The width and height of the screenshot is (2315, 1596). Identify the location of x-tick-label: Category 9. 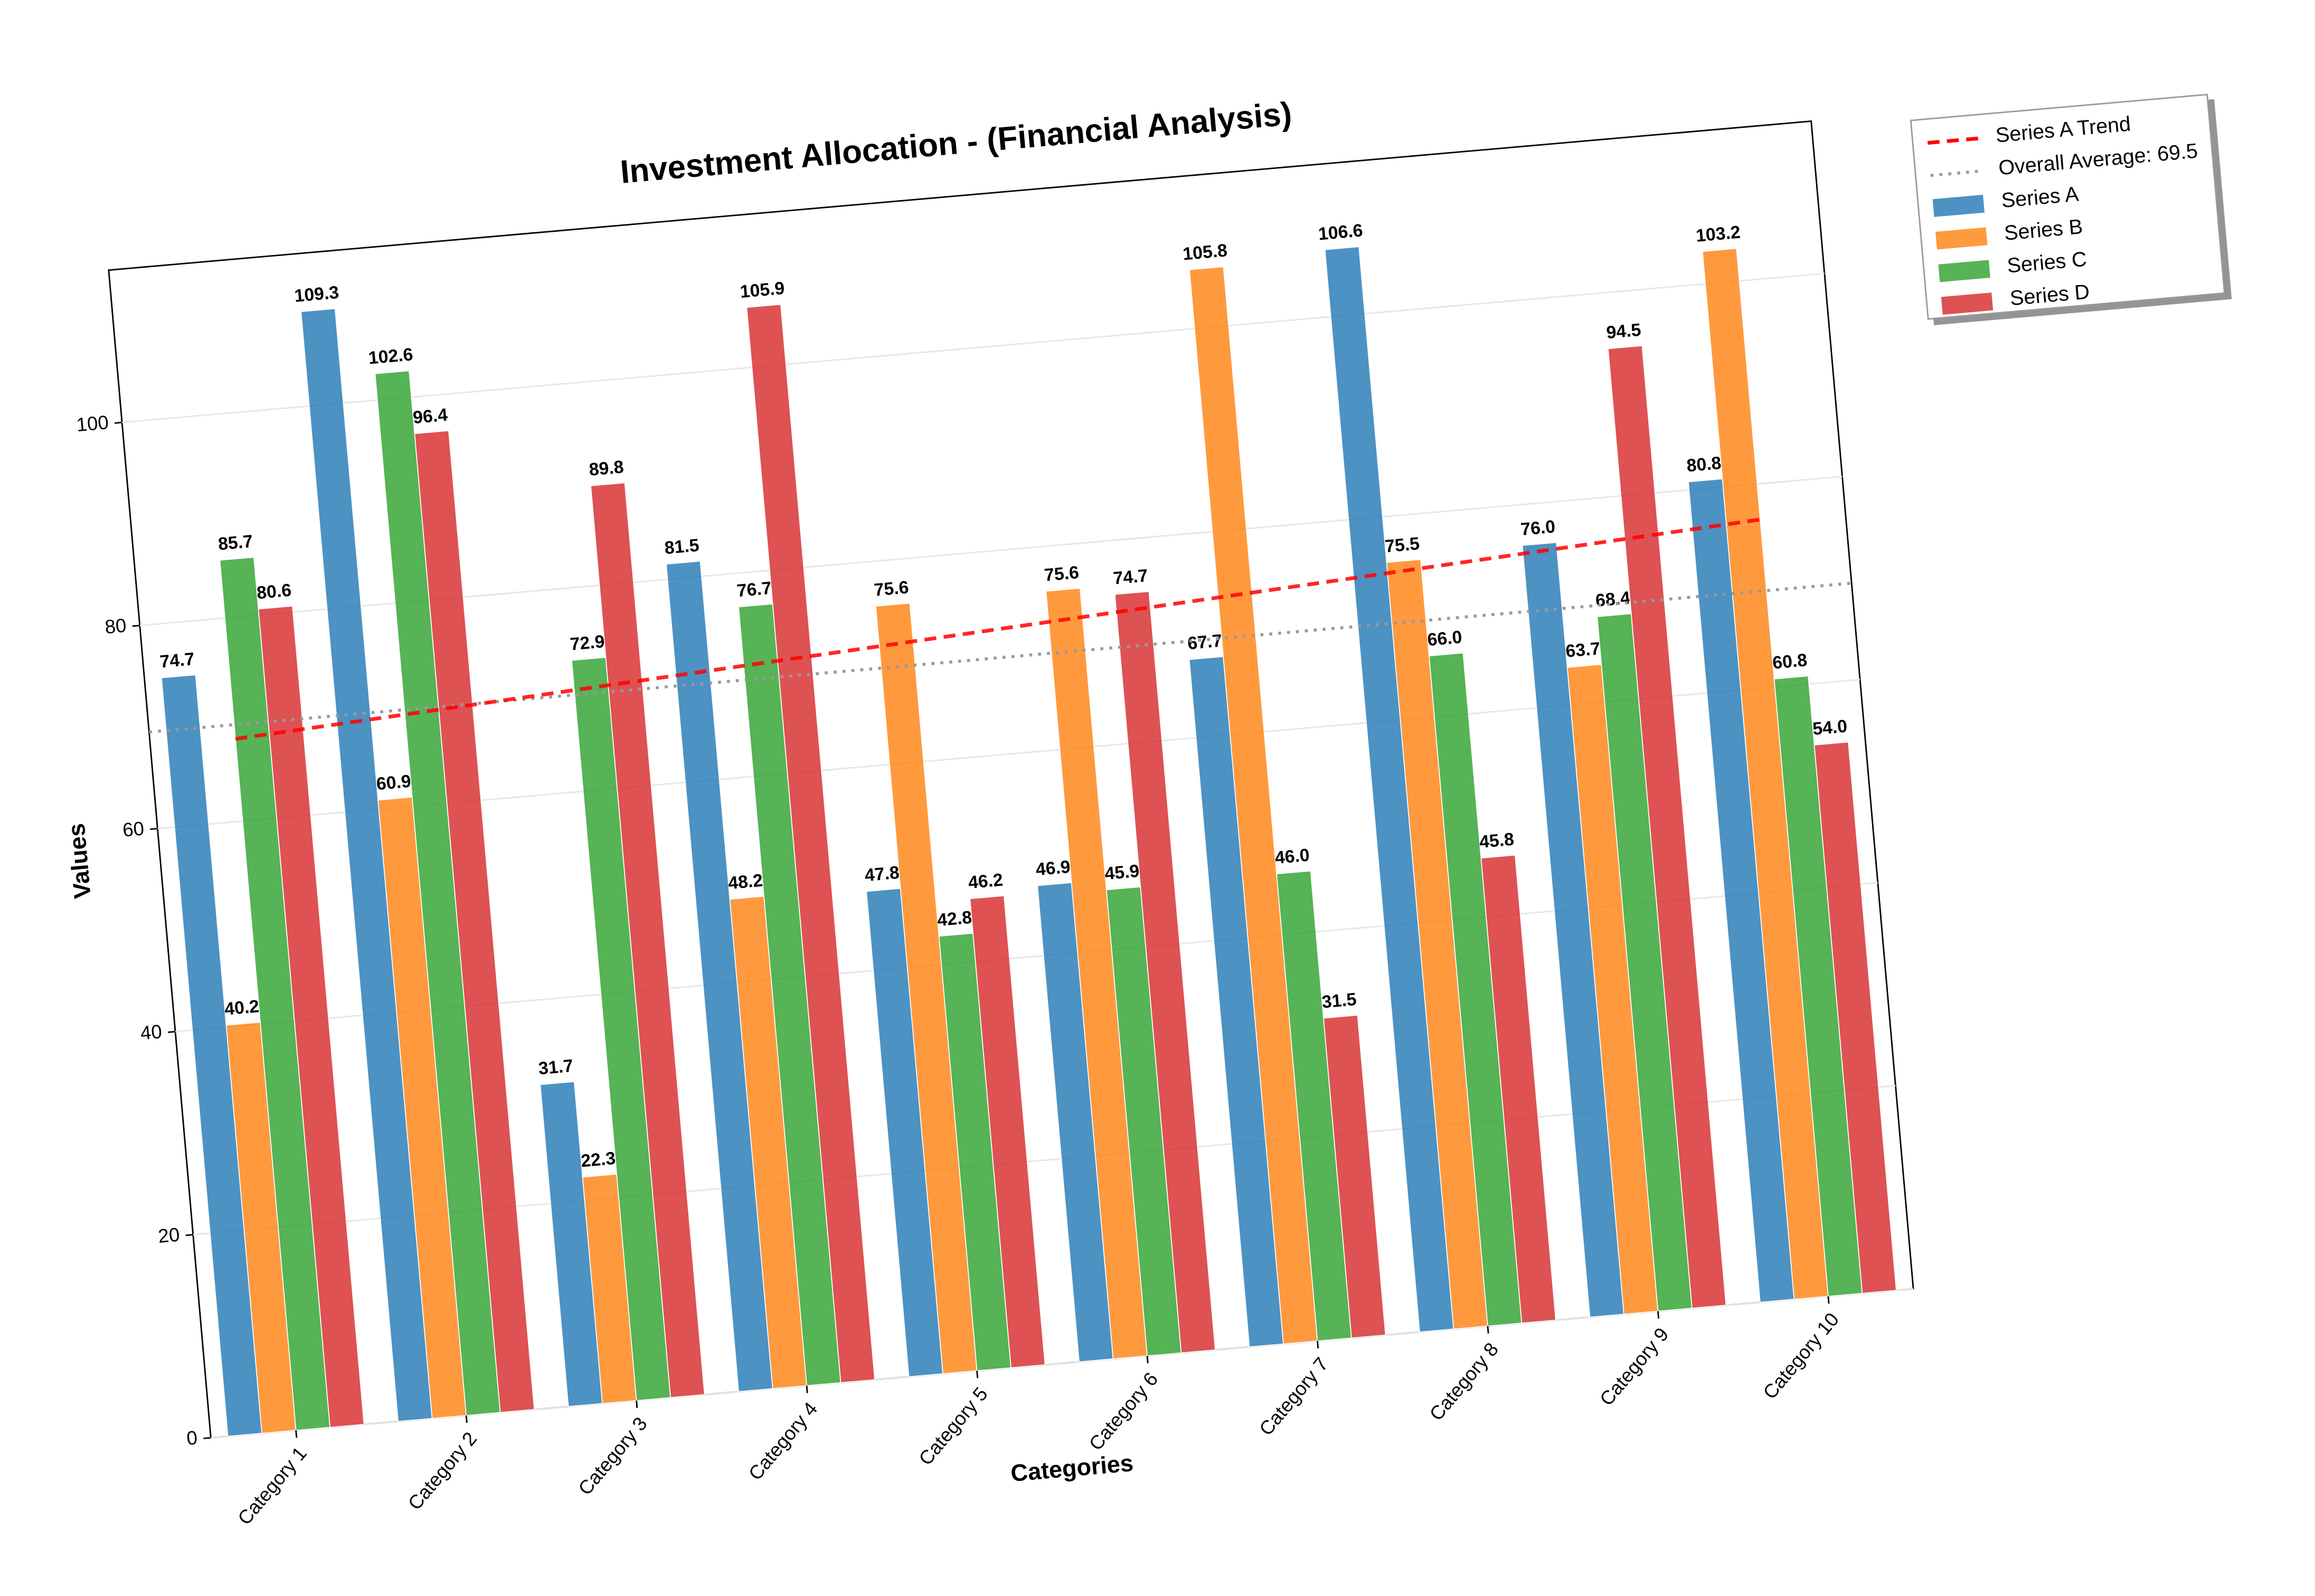
(1634, 1367).